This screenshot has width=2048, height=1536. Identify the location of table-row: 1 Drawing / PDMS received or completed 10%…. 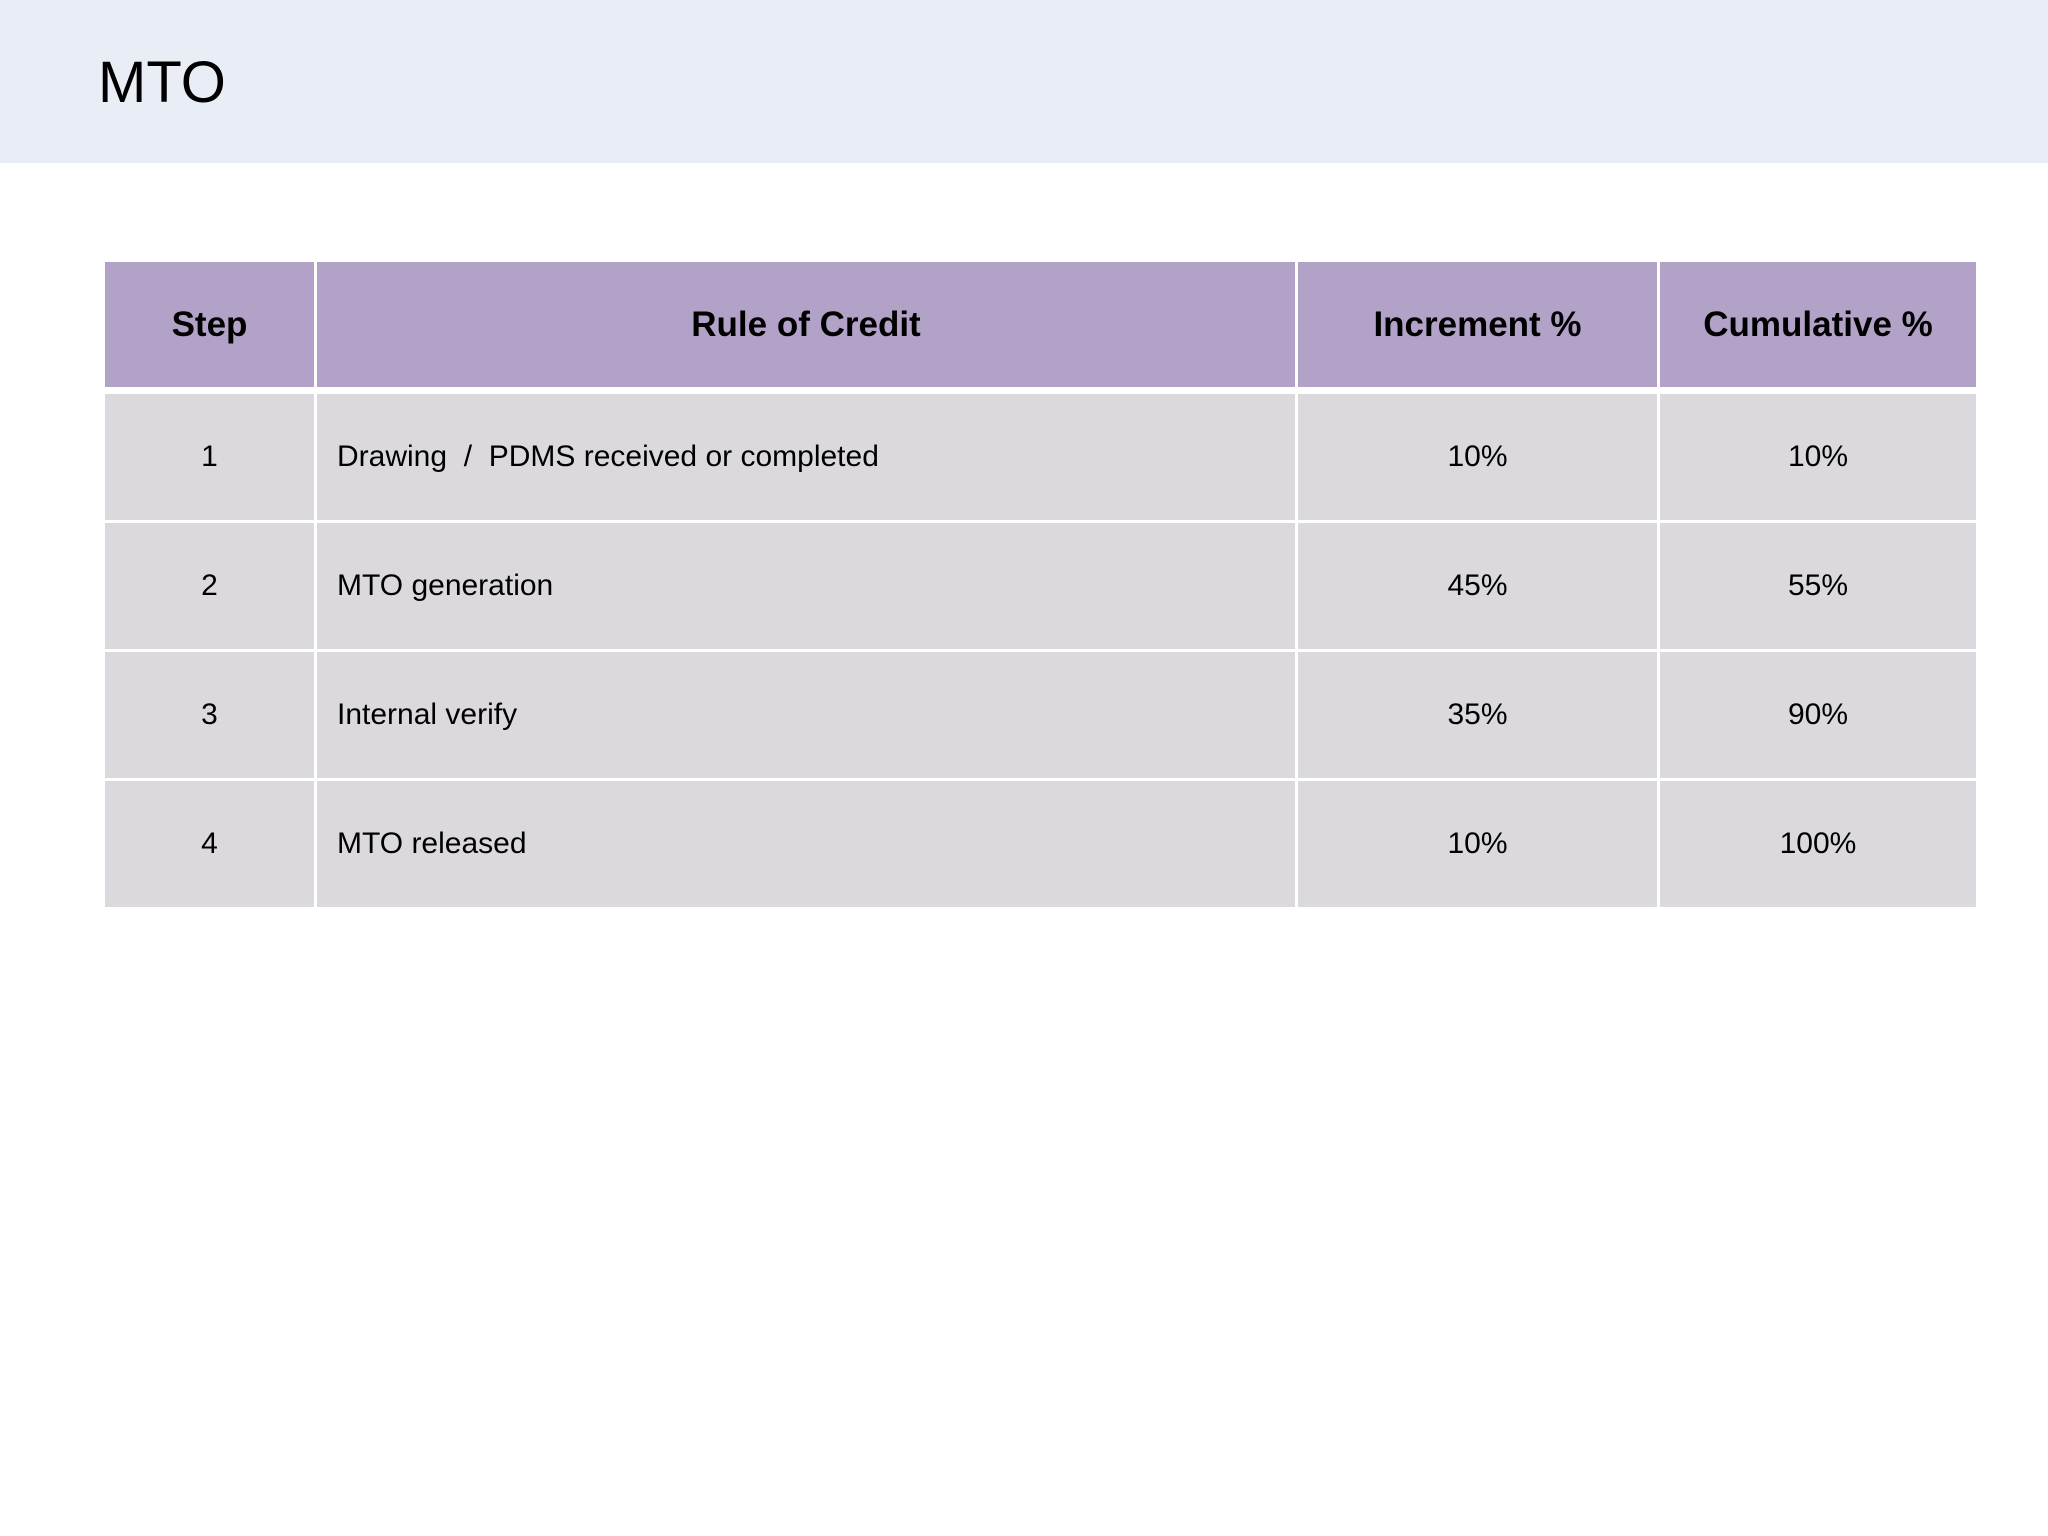
(1040, 457).